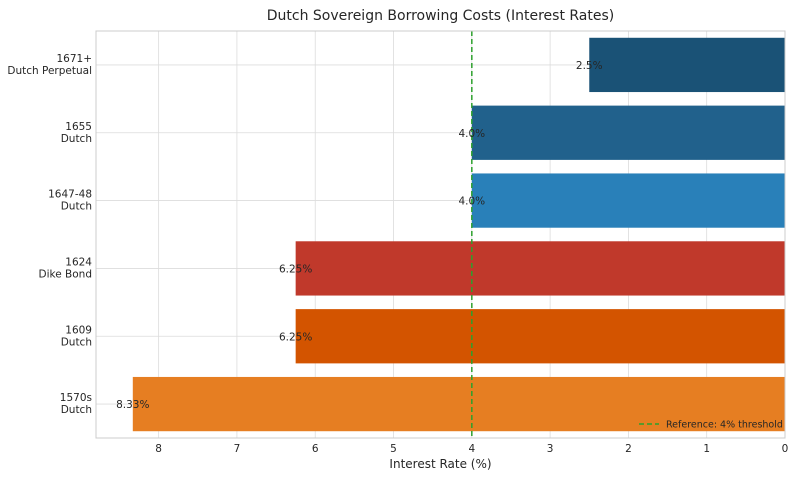  What do you see at coordinates (158, 449) in the screenshot?
I see `x-tick-label: 8` at bounding box center [158, 449].